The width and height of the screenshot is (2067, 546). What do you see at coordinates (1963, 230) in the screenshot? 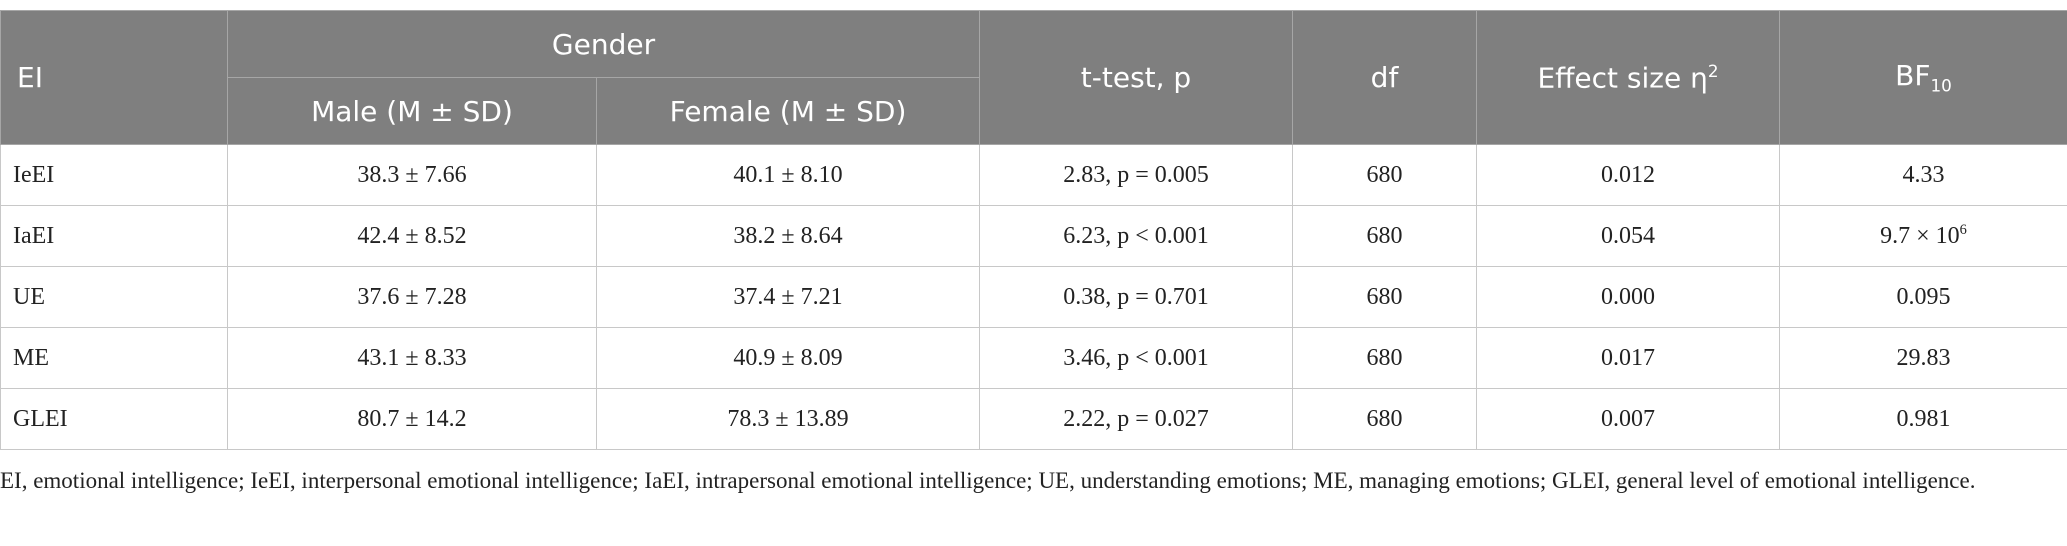
I see `superscript: 6` at bounding box center [1963, 230].